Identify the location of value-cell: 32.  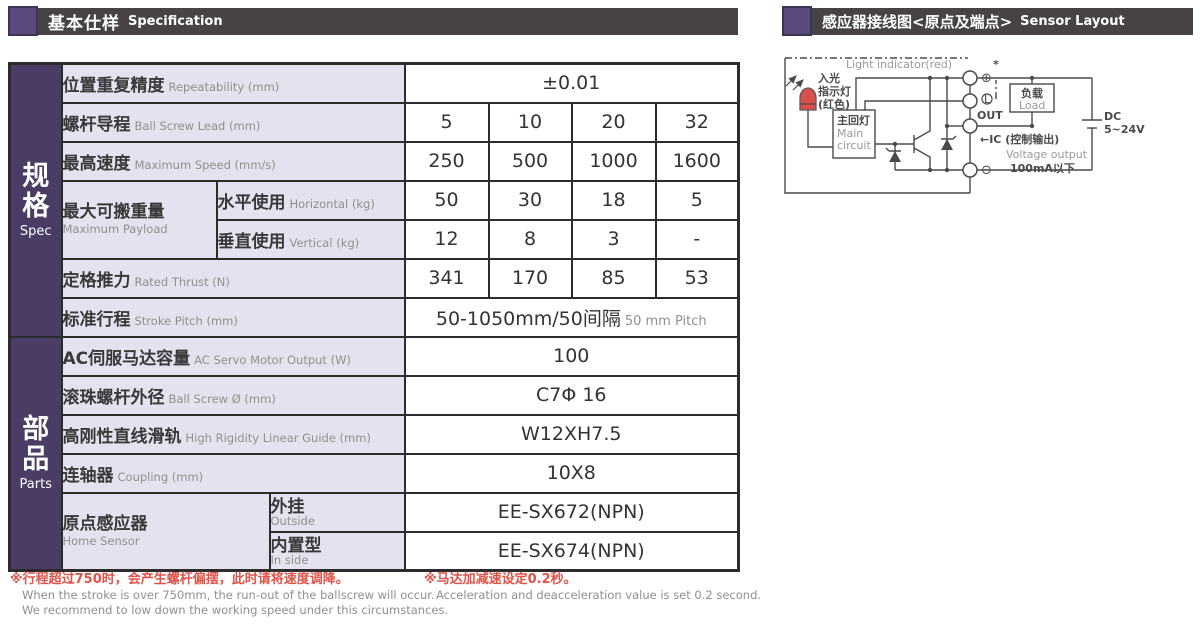
(697, 122).